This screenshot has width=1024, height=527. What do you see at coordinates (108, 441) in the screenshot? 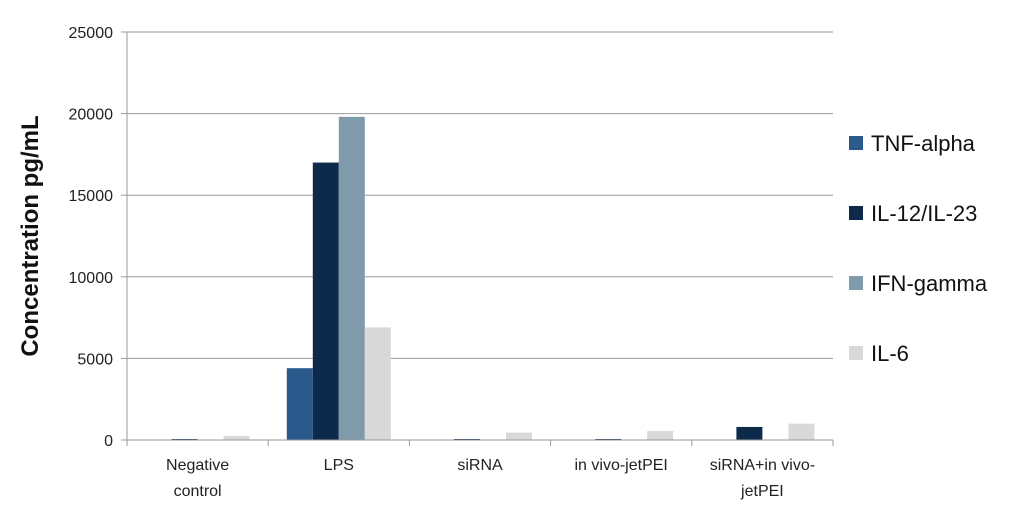
I see `y-tick-label: 0` at bounding box center [108, 441].